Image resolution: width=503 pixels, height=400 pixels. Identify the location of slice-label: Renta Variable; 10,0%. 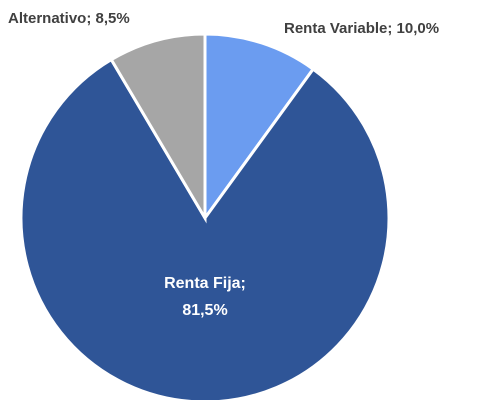
(362, 28).